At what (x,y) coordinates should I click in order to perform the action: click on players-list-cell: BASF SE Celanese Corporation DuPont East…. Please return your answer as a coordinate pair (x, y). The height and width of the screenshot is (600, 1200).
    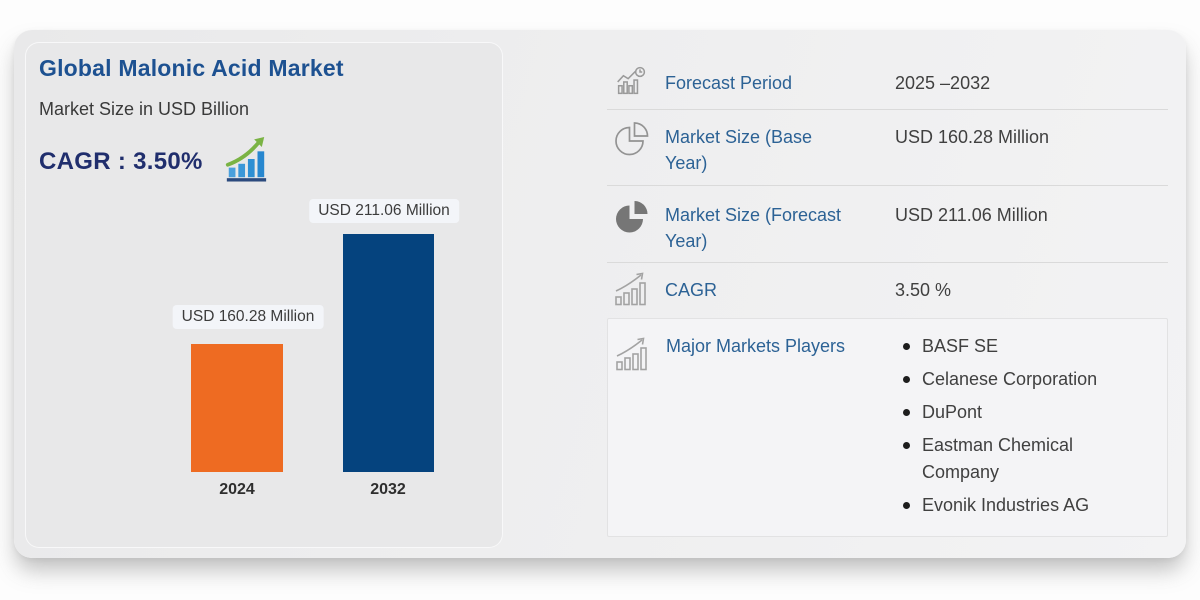
    Looking at the image, I should click on (1031, 429).